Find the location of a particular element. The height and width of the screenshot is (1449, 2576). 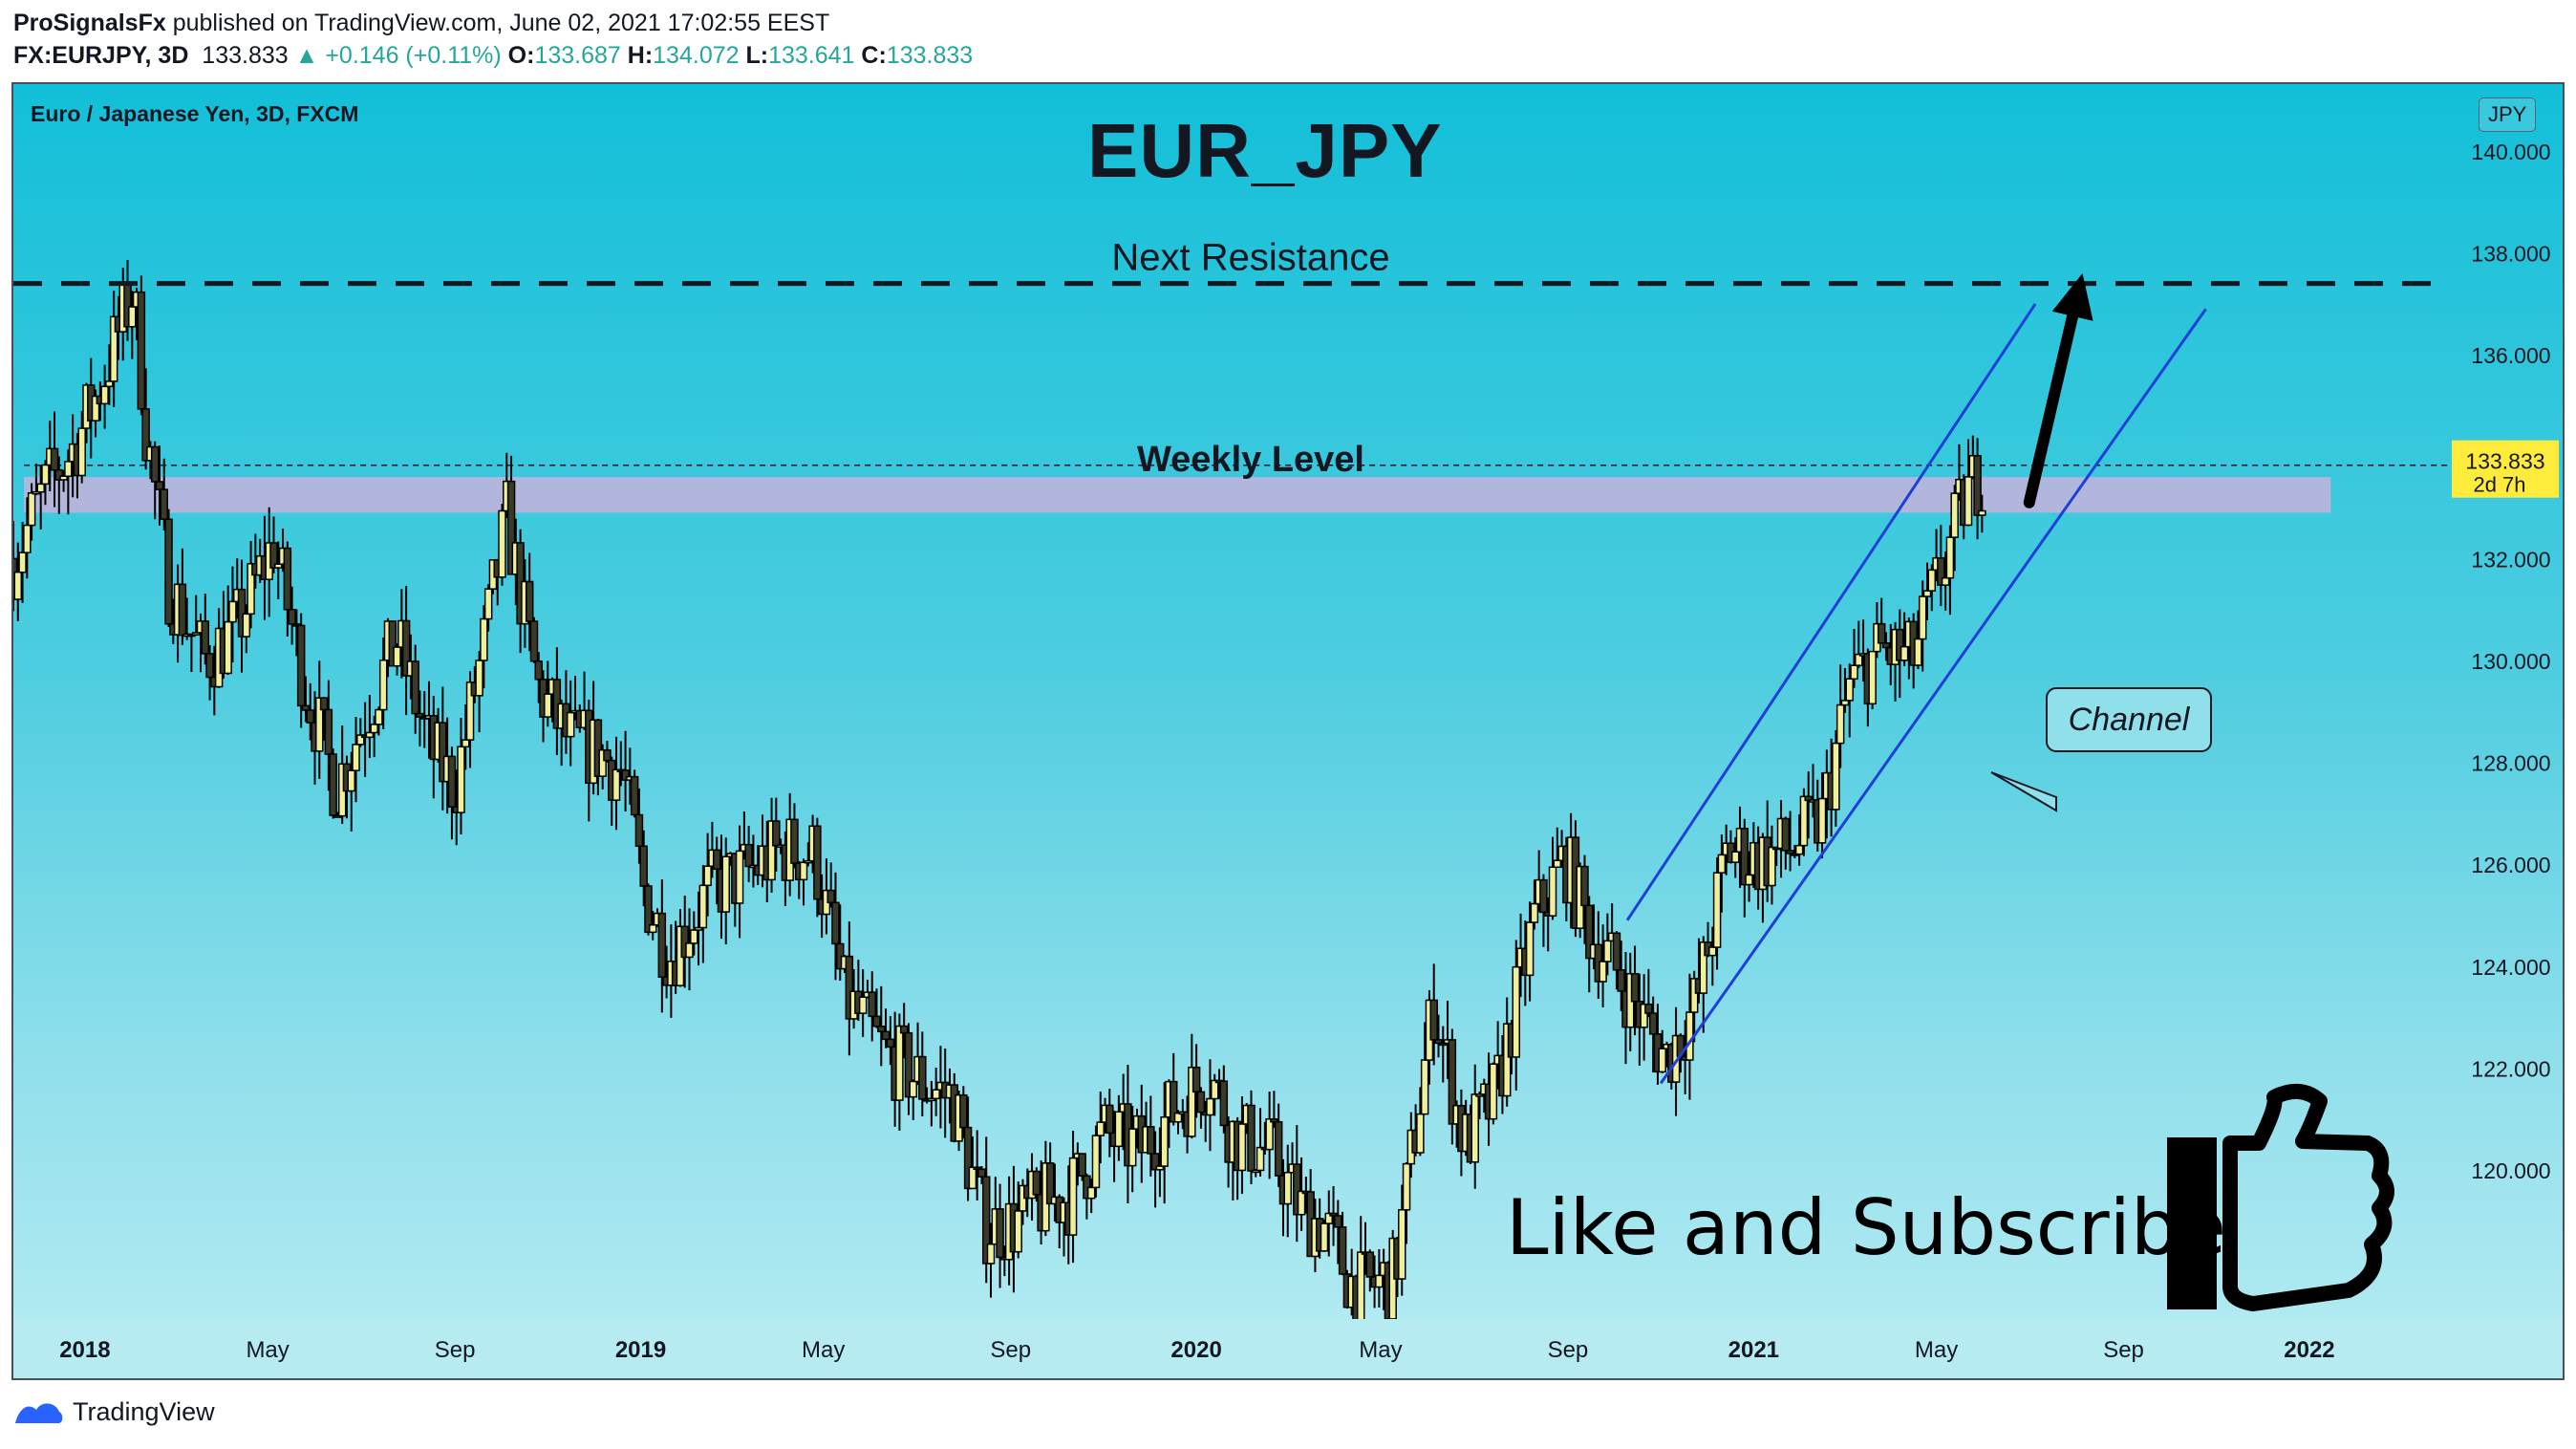

thumb-cuff is located at coordinates (2192, 1223).